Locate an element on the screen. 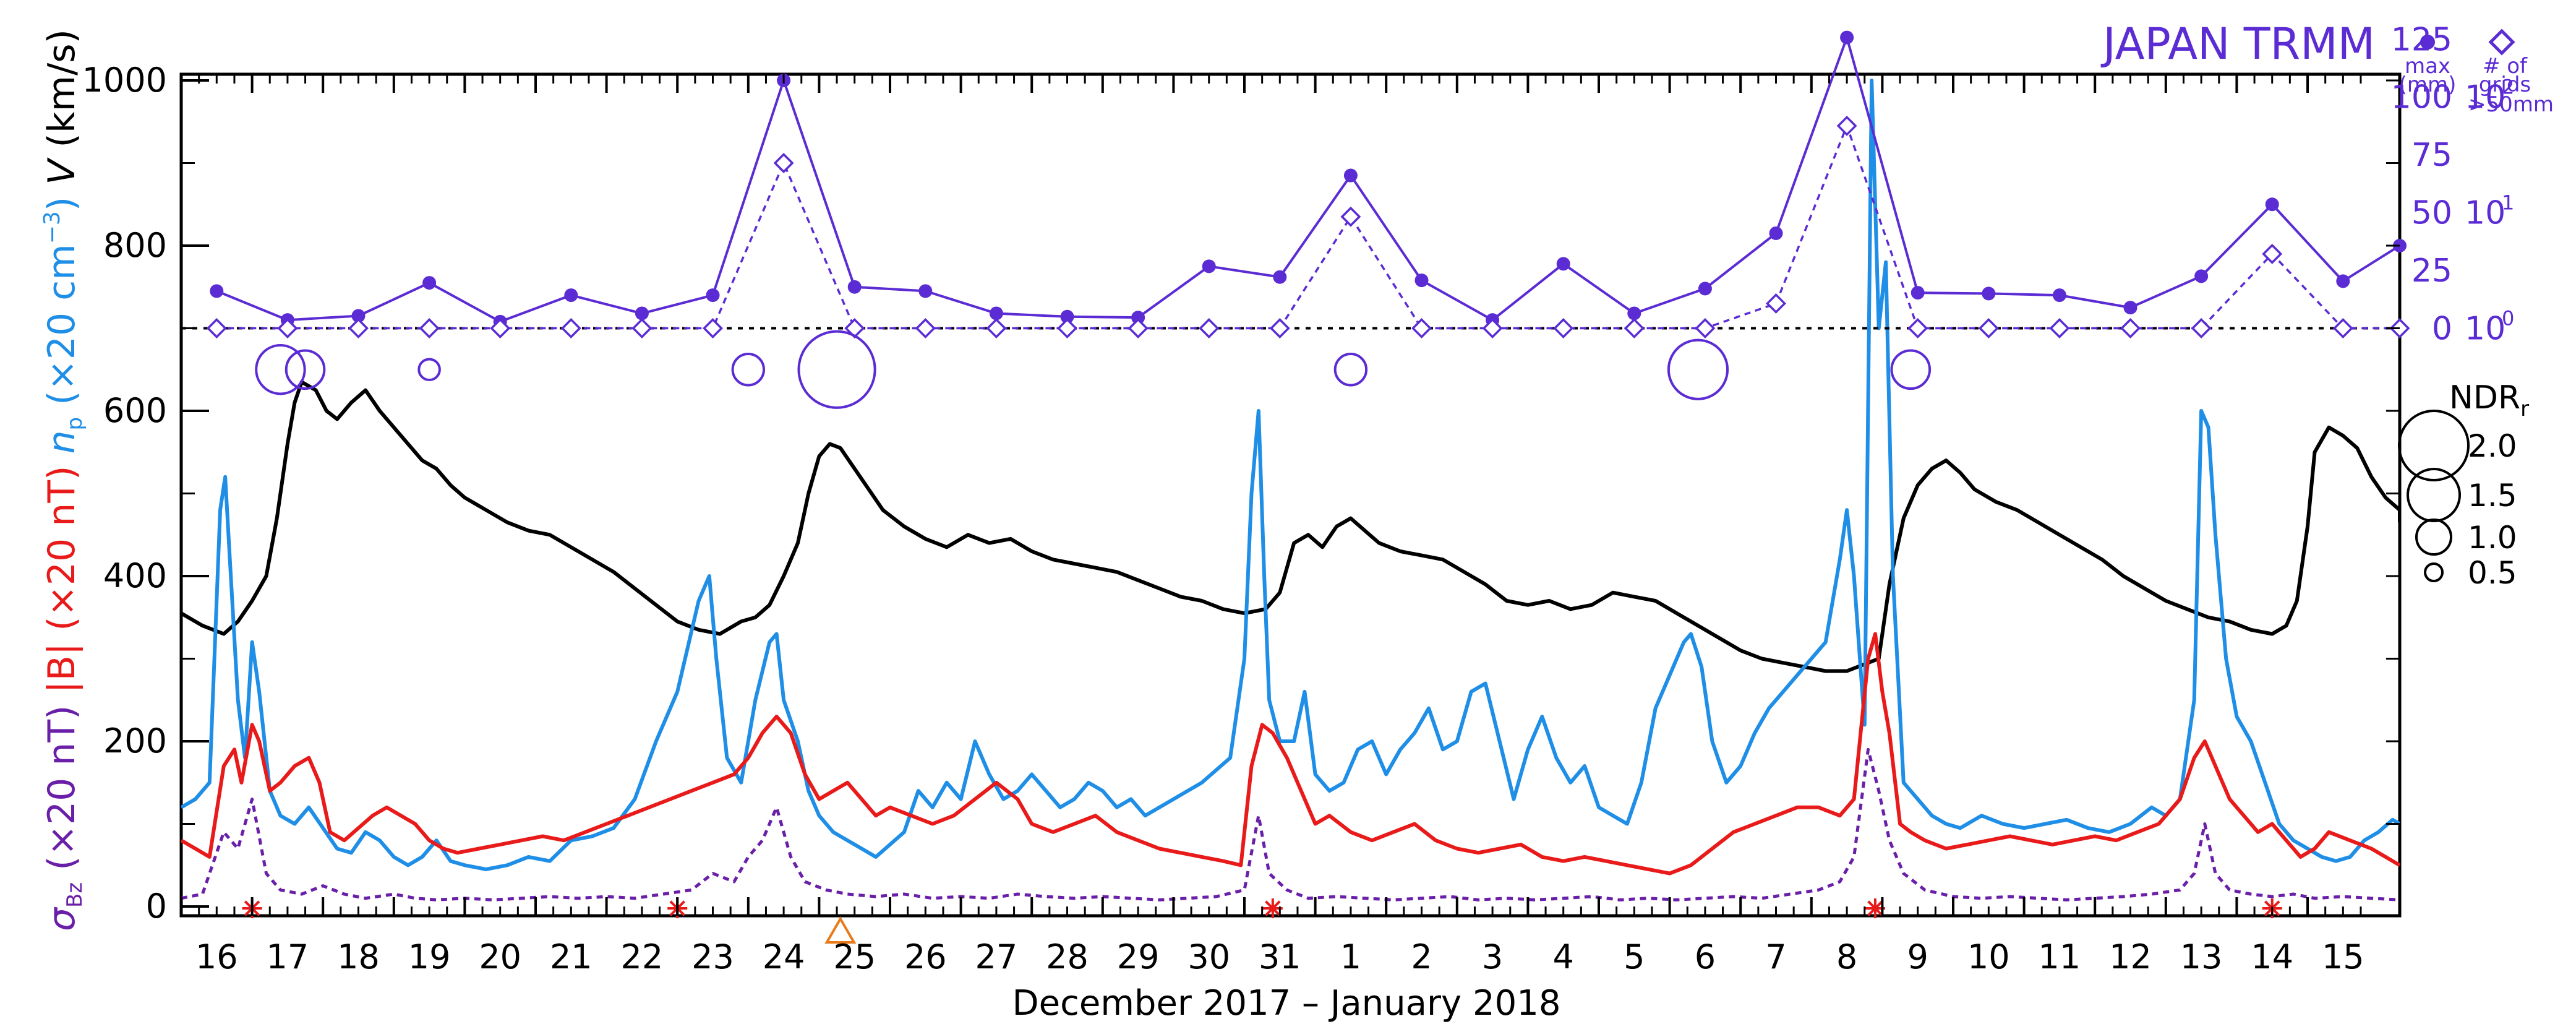 The height and width of the screenshot is (1029, 2576). right-max-tick-label: 0 is located at coordinates (2442, 330).